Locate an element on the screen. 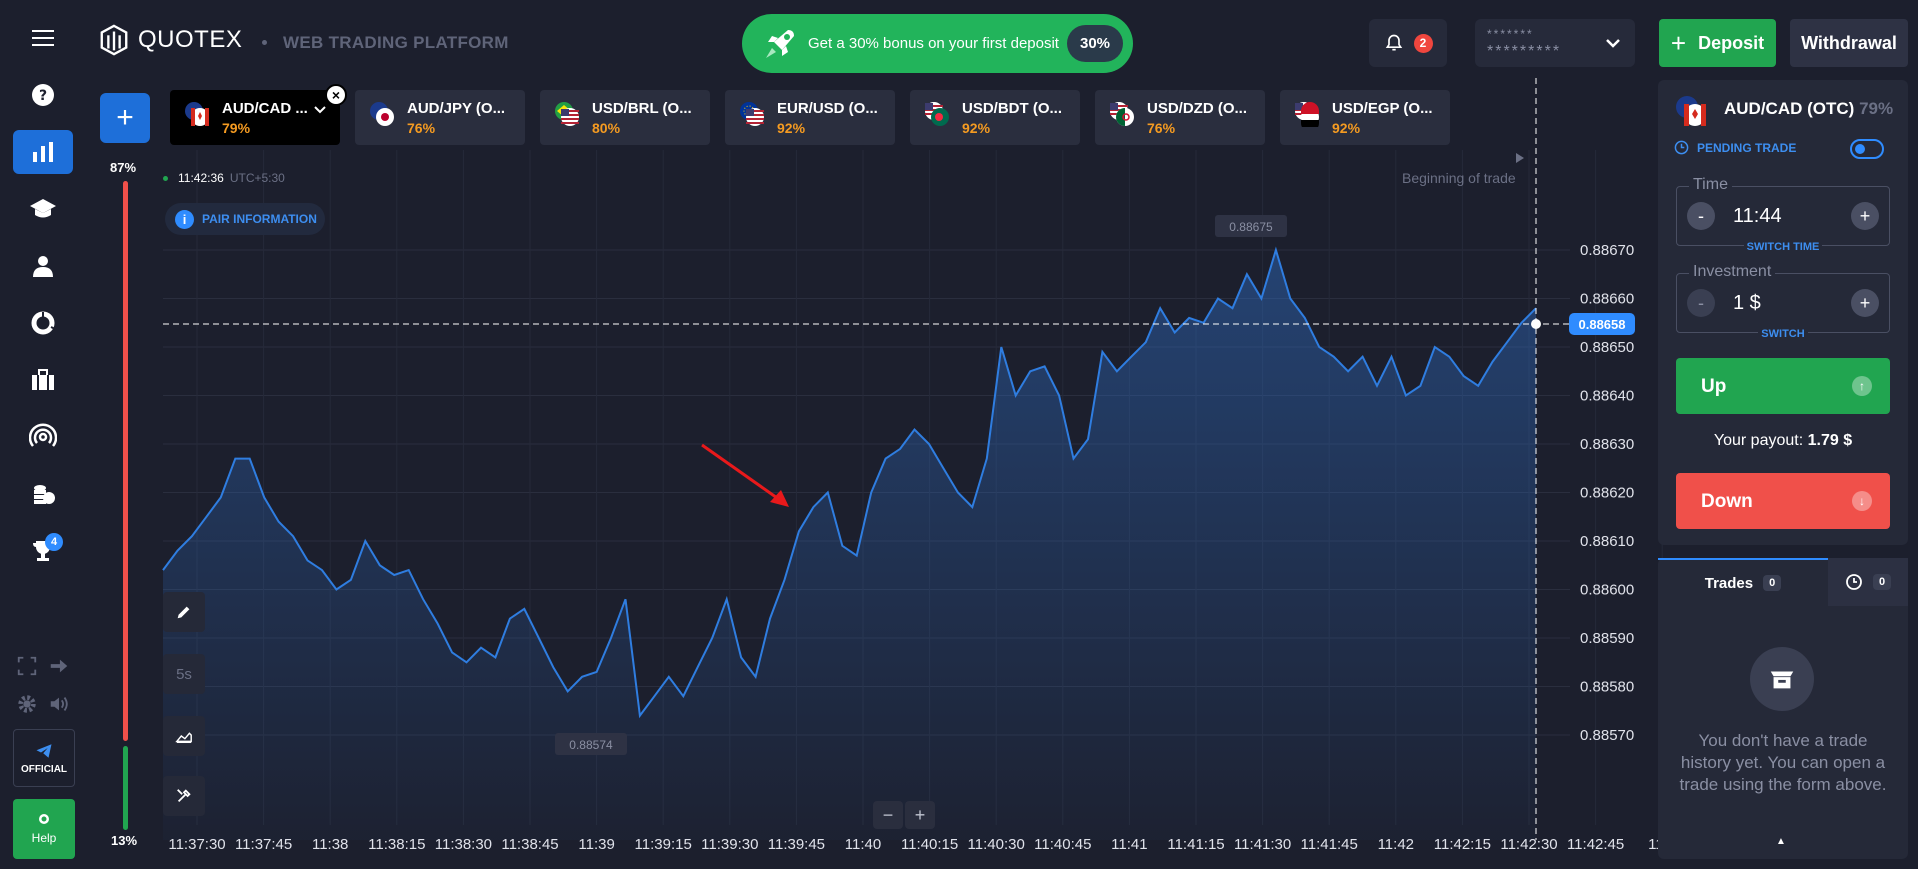 This screenshot has height=869, width=1918. account-balance-hidden: ********* is located at coordinates (1524, 51).